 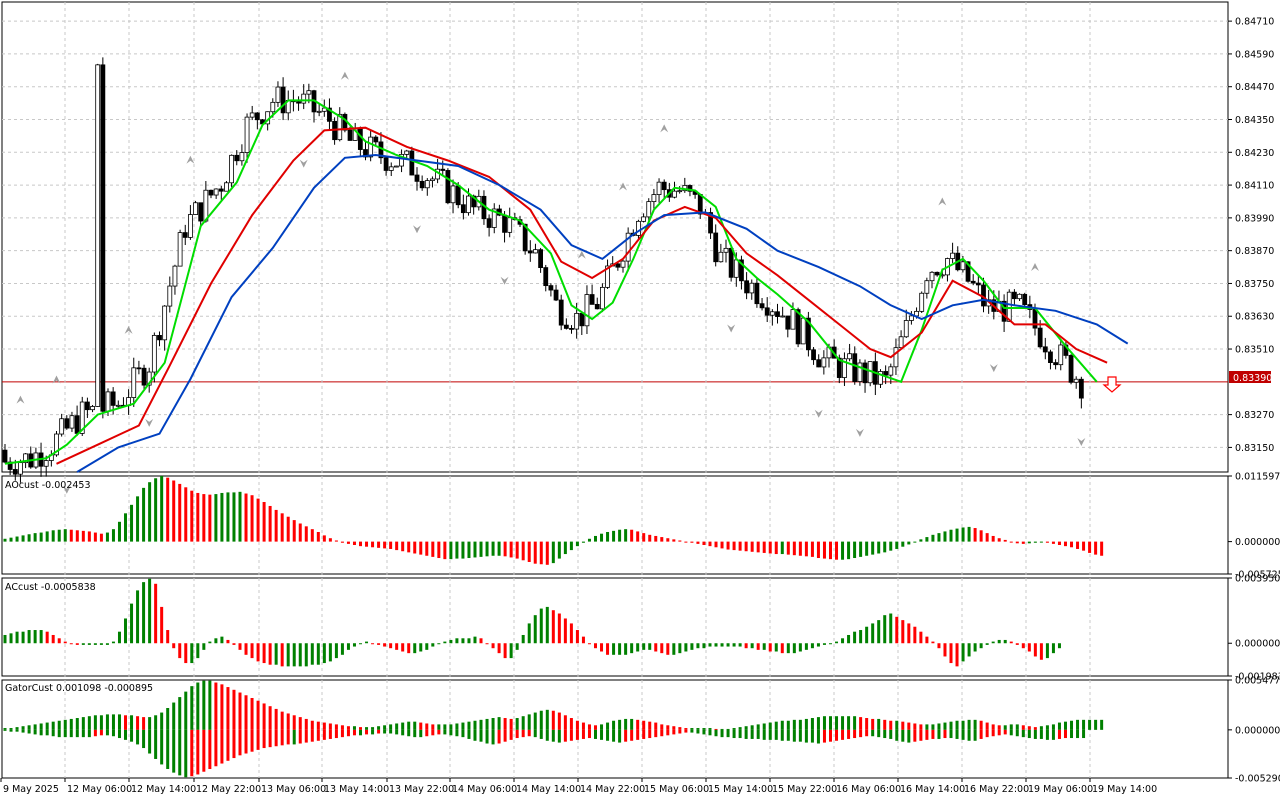 I want to click on time-tick-label: 13 May 22:00, so click(x=421, y=789).